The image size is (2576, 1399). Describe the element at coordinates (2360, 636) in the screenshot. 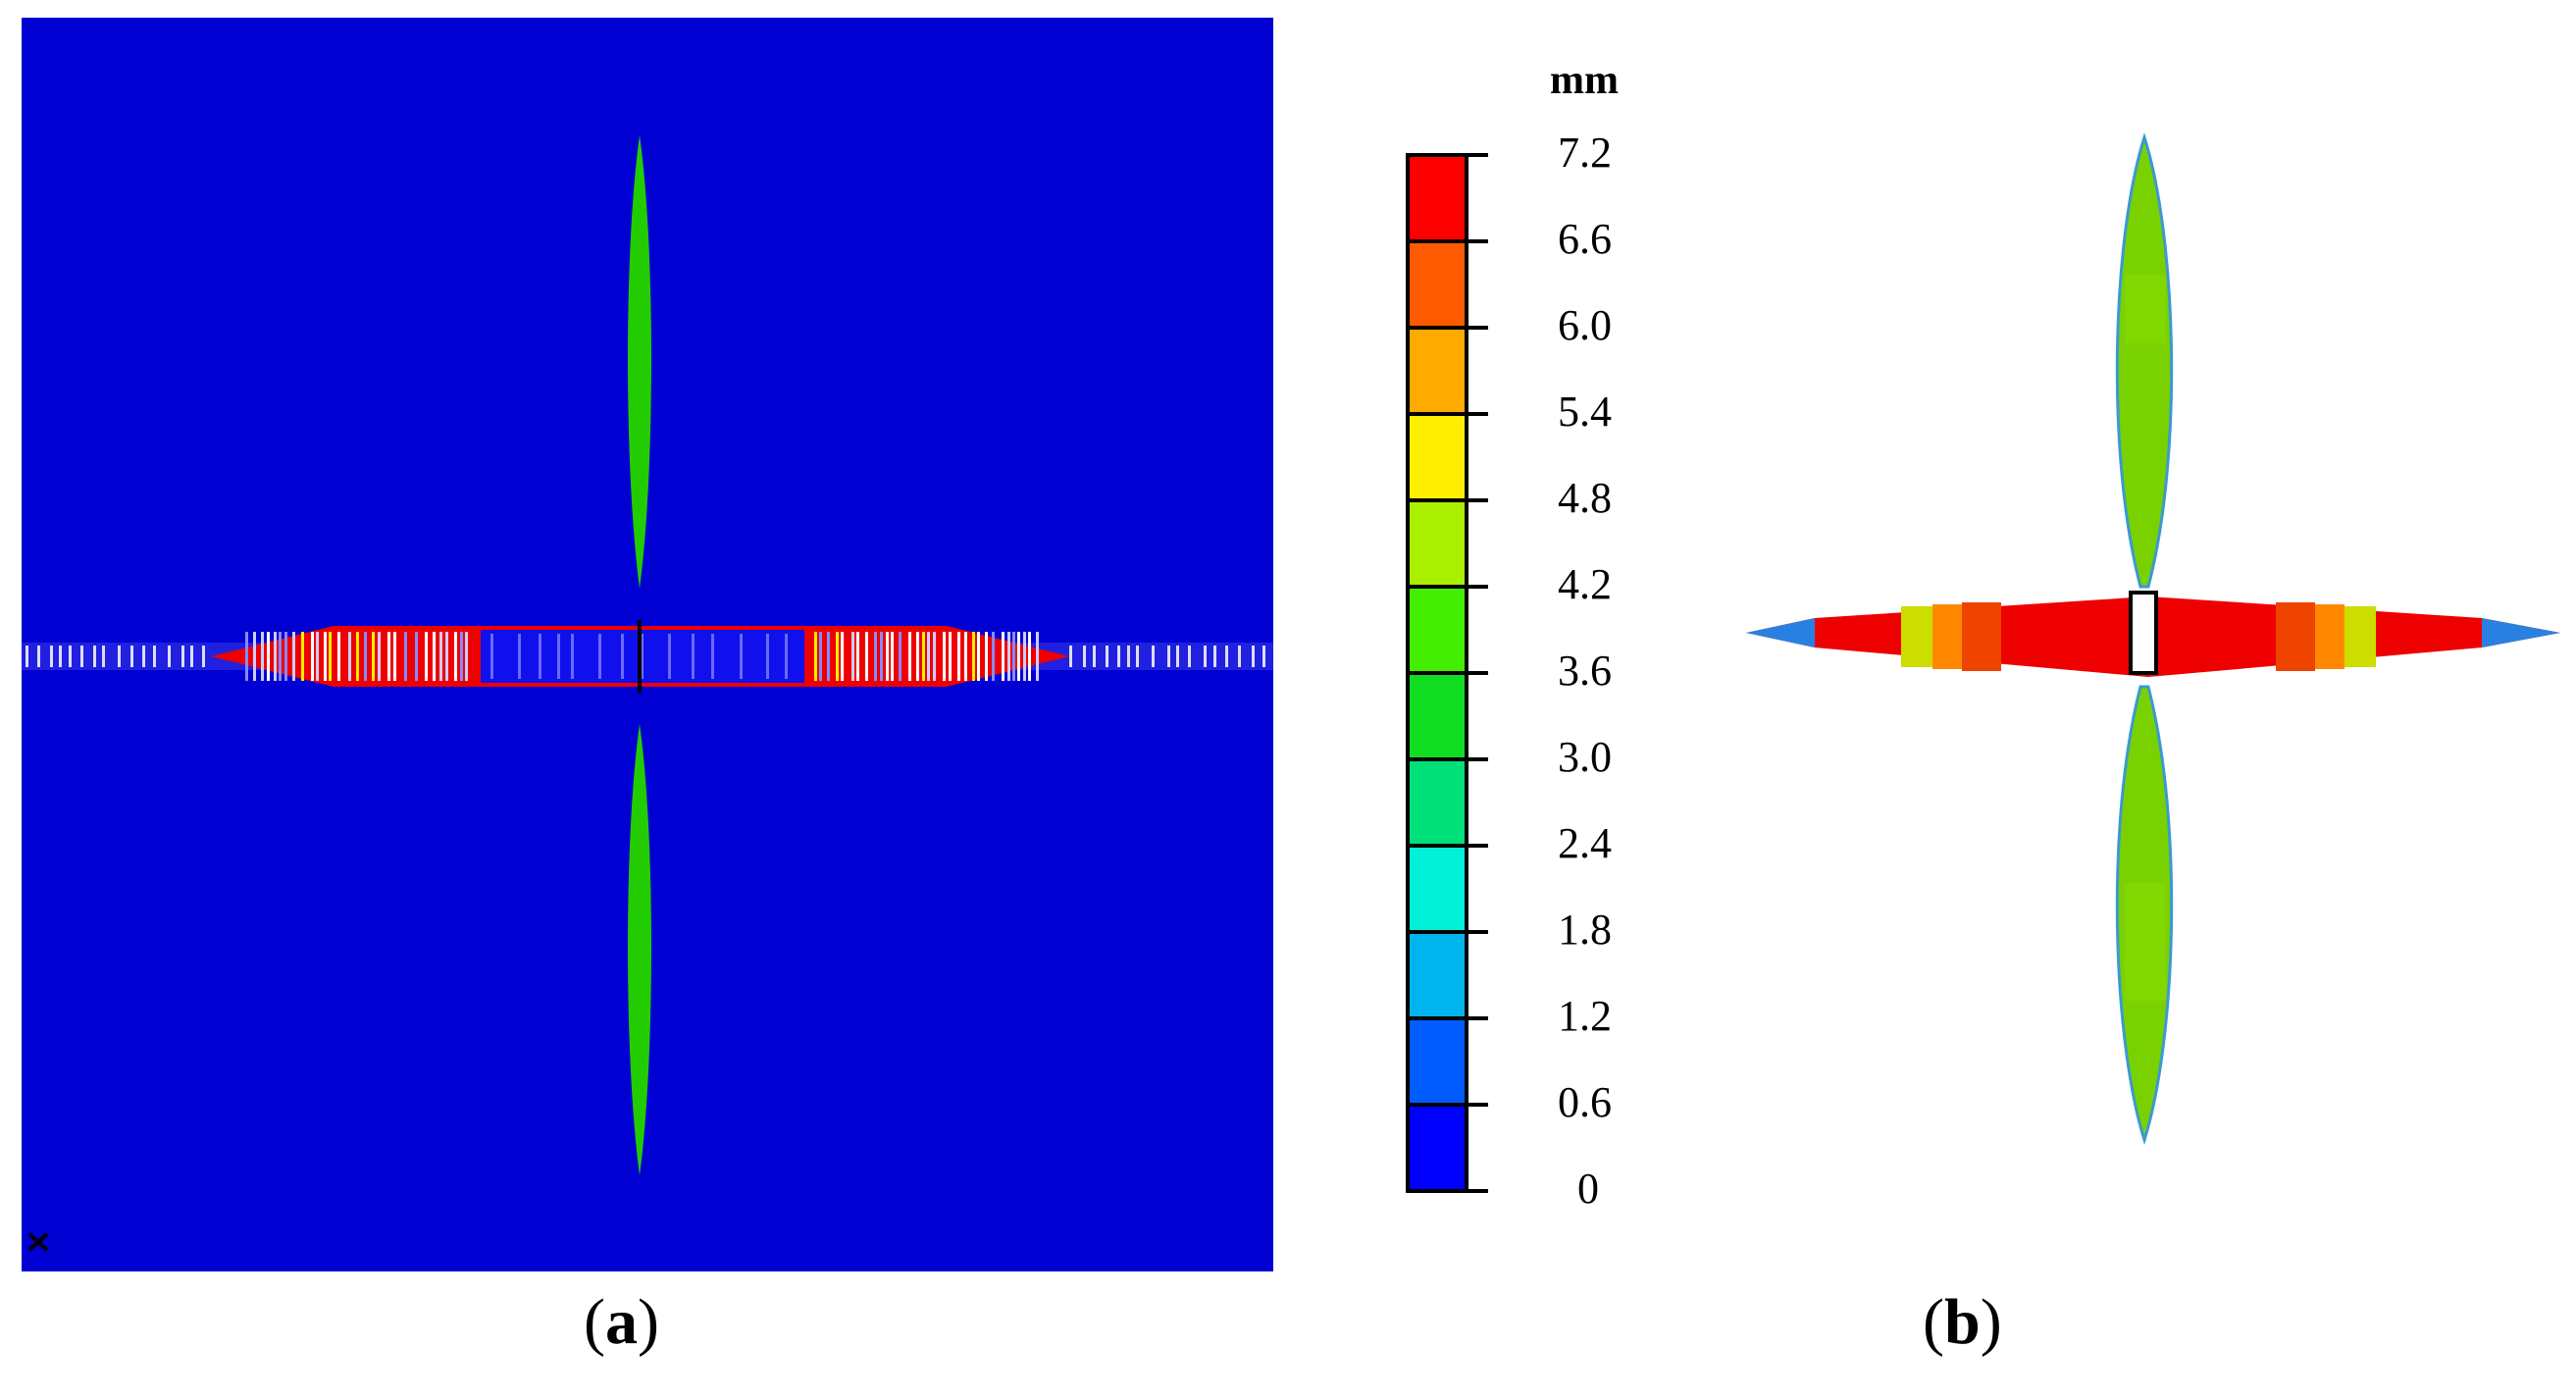

I see `panel-b-band-yellow-right` at that location.